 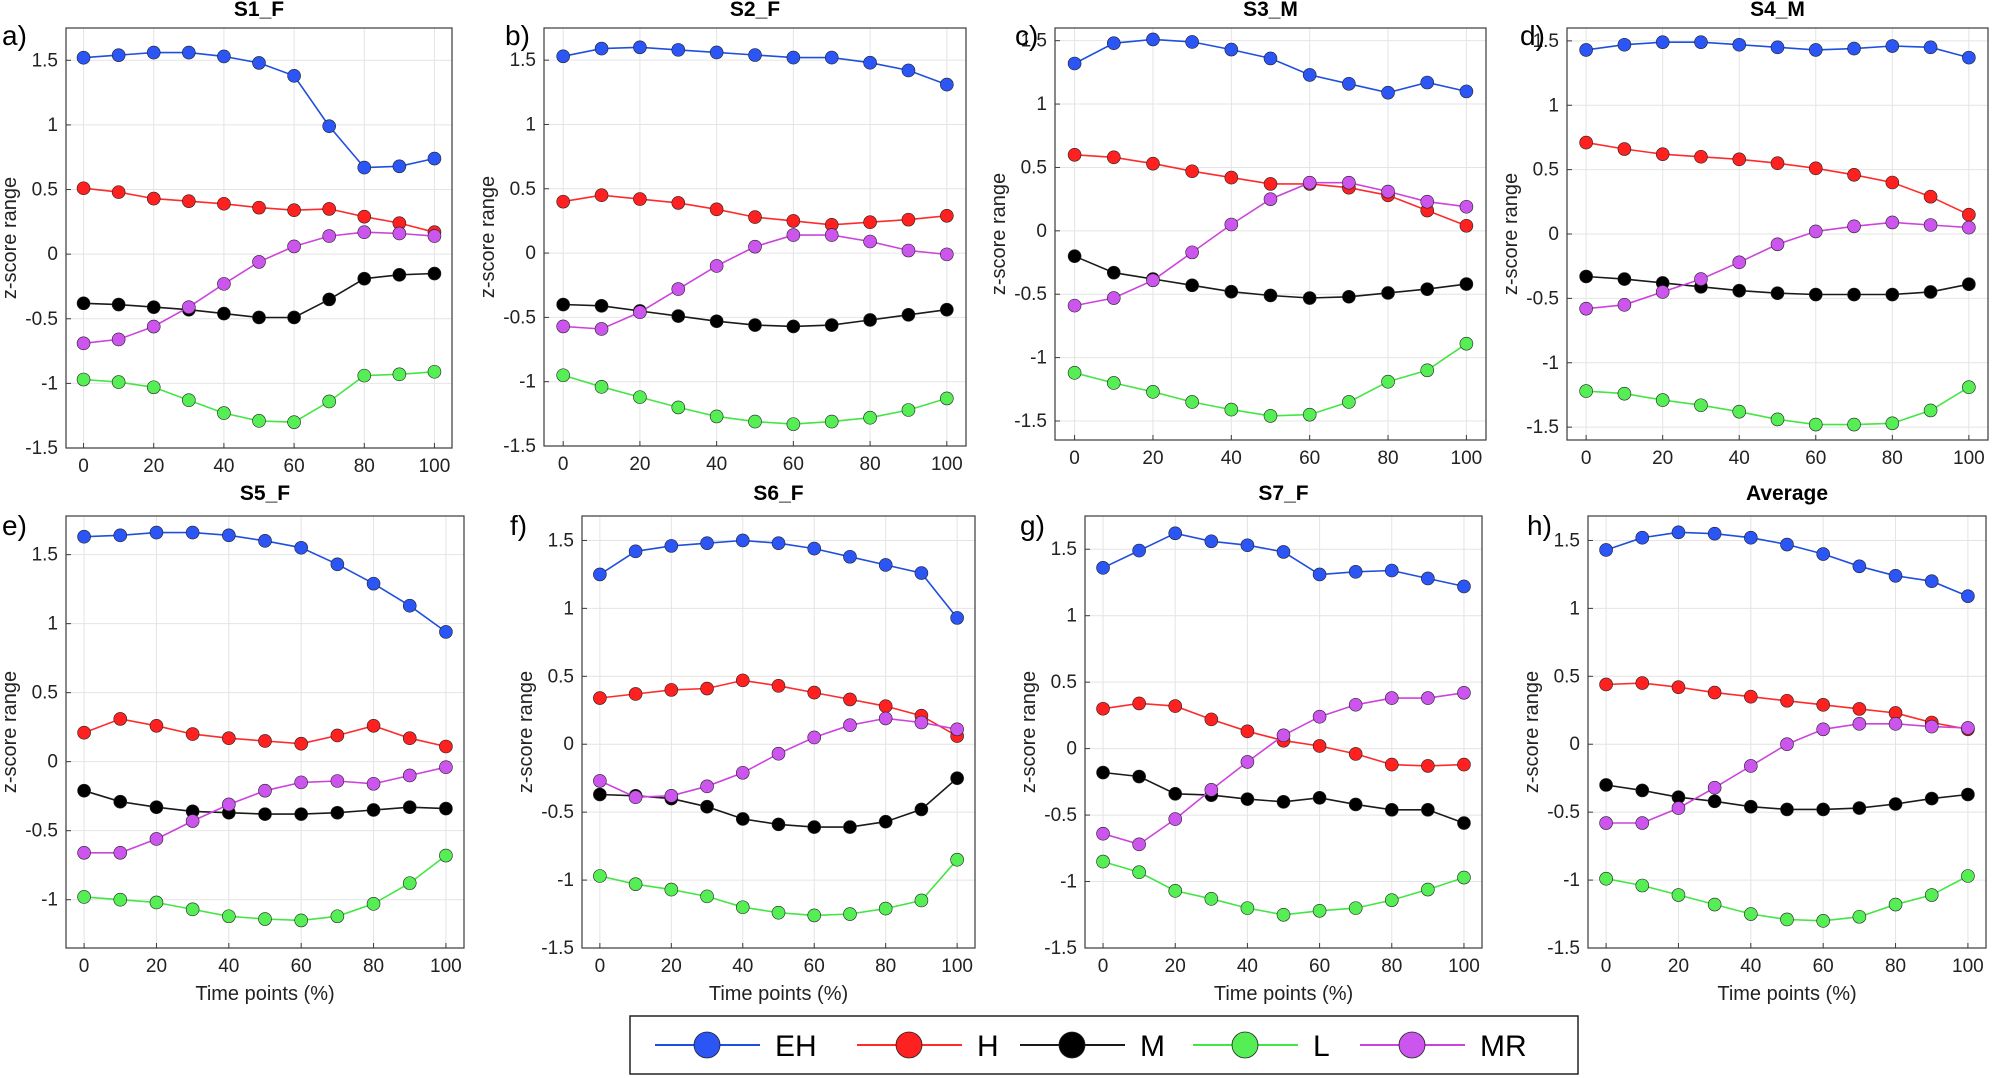 I want to click on x-tick-label: 20, so click(x=1152, y=458).